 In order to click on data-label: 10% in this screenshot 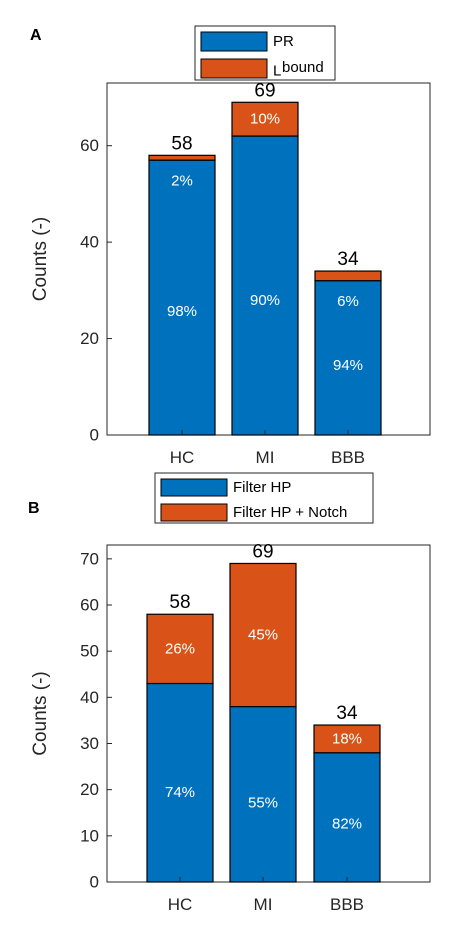, I will do `click(265, 119)`.